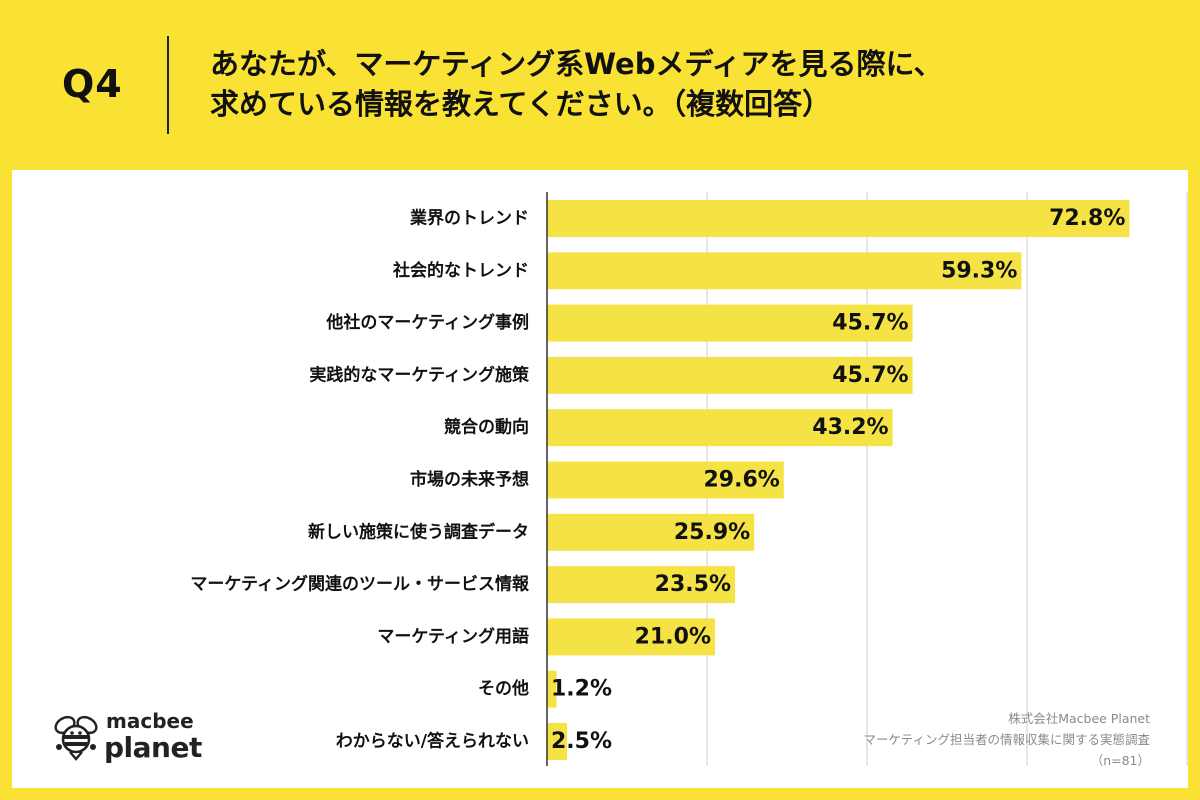 The height and width of the screenshot is (800, 1200). I want to click on category-label-0: 業界のトレンド, so click(469, 218).